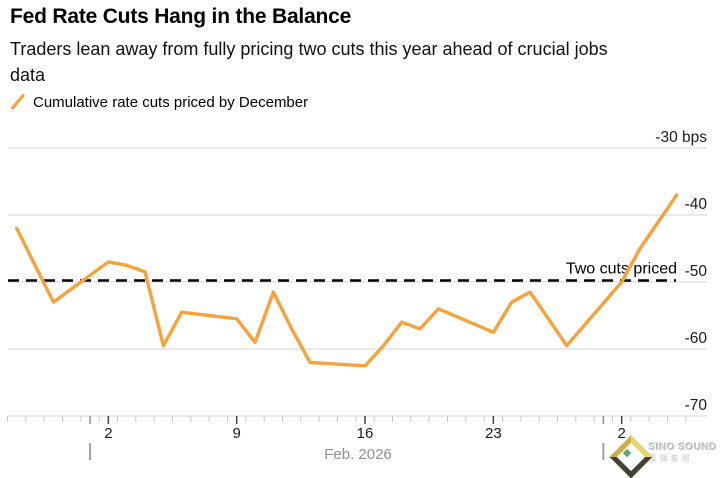 The width and height of the screenshot is (720, 478). Describe the element at coordinates (181, 16) in the screenshot. I see `chart-title: Fed Rate Cuts Hang in the Balance` at that location.